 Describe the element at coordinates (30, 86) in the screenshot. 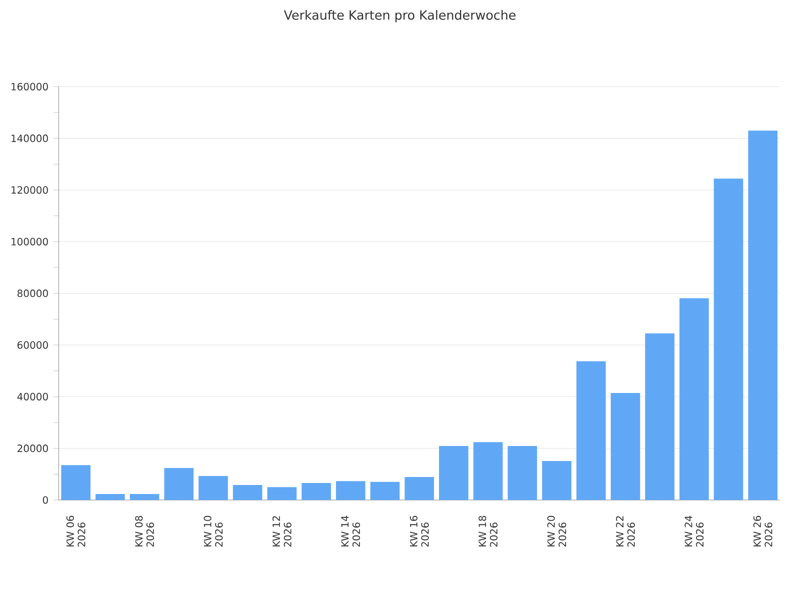

I see `y-tick-label: 160000` at that location.